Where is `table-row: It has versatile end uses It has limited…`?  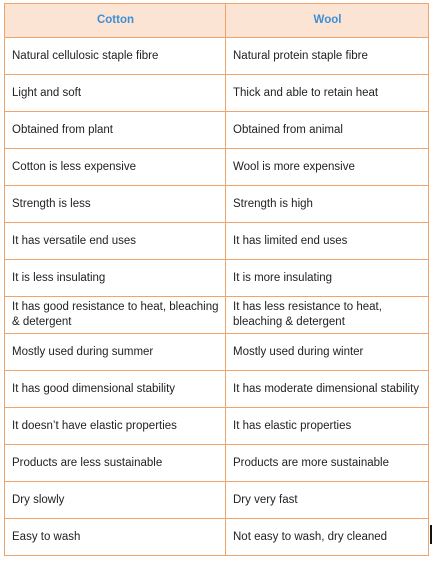 table-row: It has versatile end uses It has limited… is located at coordinates (216, 241).